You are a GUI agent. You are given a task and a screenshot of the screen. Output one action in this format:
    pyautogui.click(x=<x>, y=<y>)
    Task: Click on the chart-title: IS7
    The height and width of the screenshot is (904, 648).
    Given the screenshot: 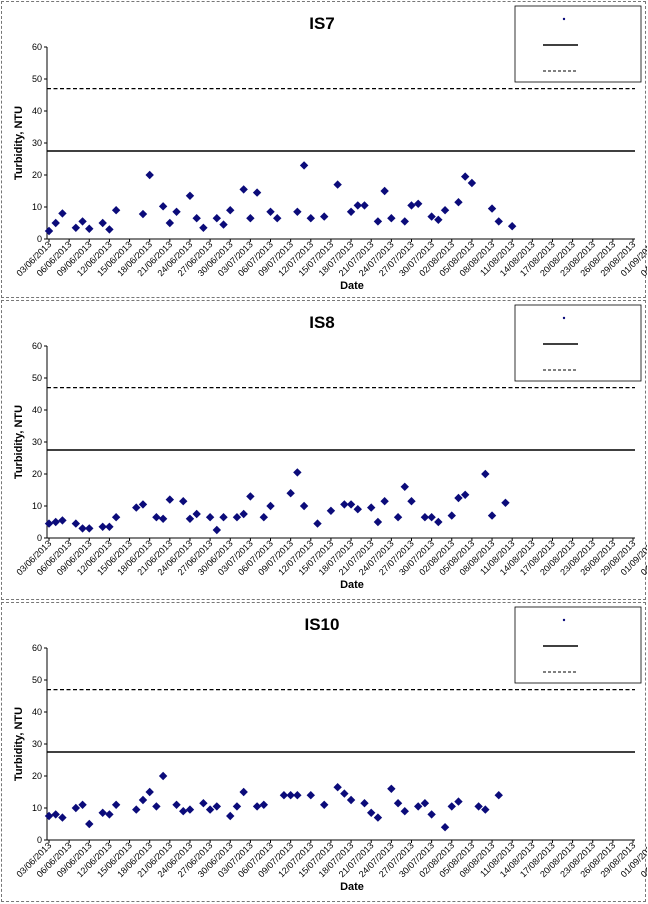 What is the action you would take?
    pyautogui.click(x=322, y=23)
    